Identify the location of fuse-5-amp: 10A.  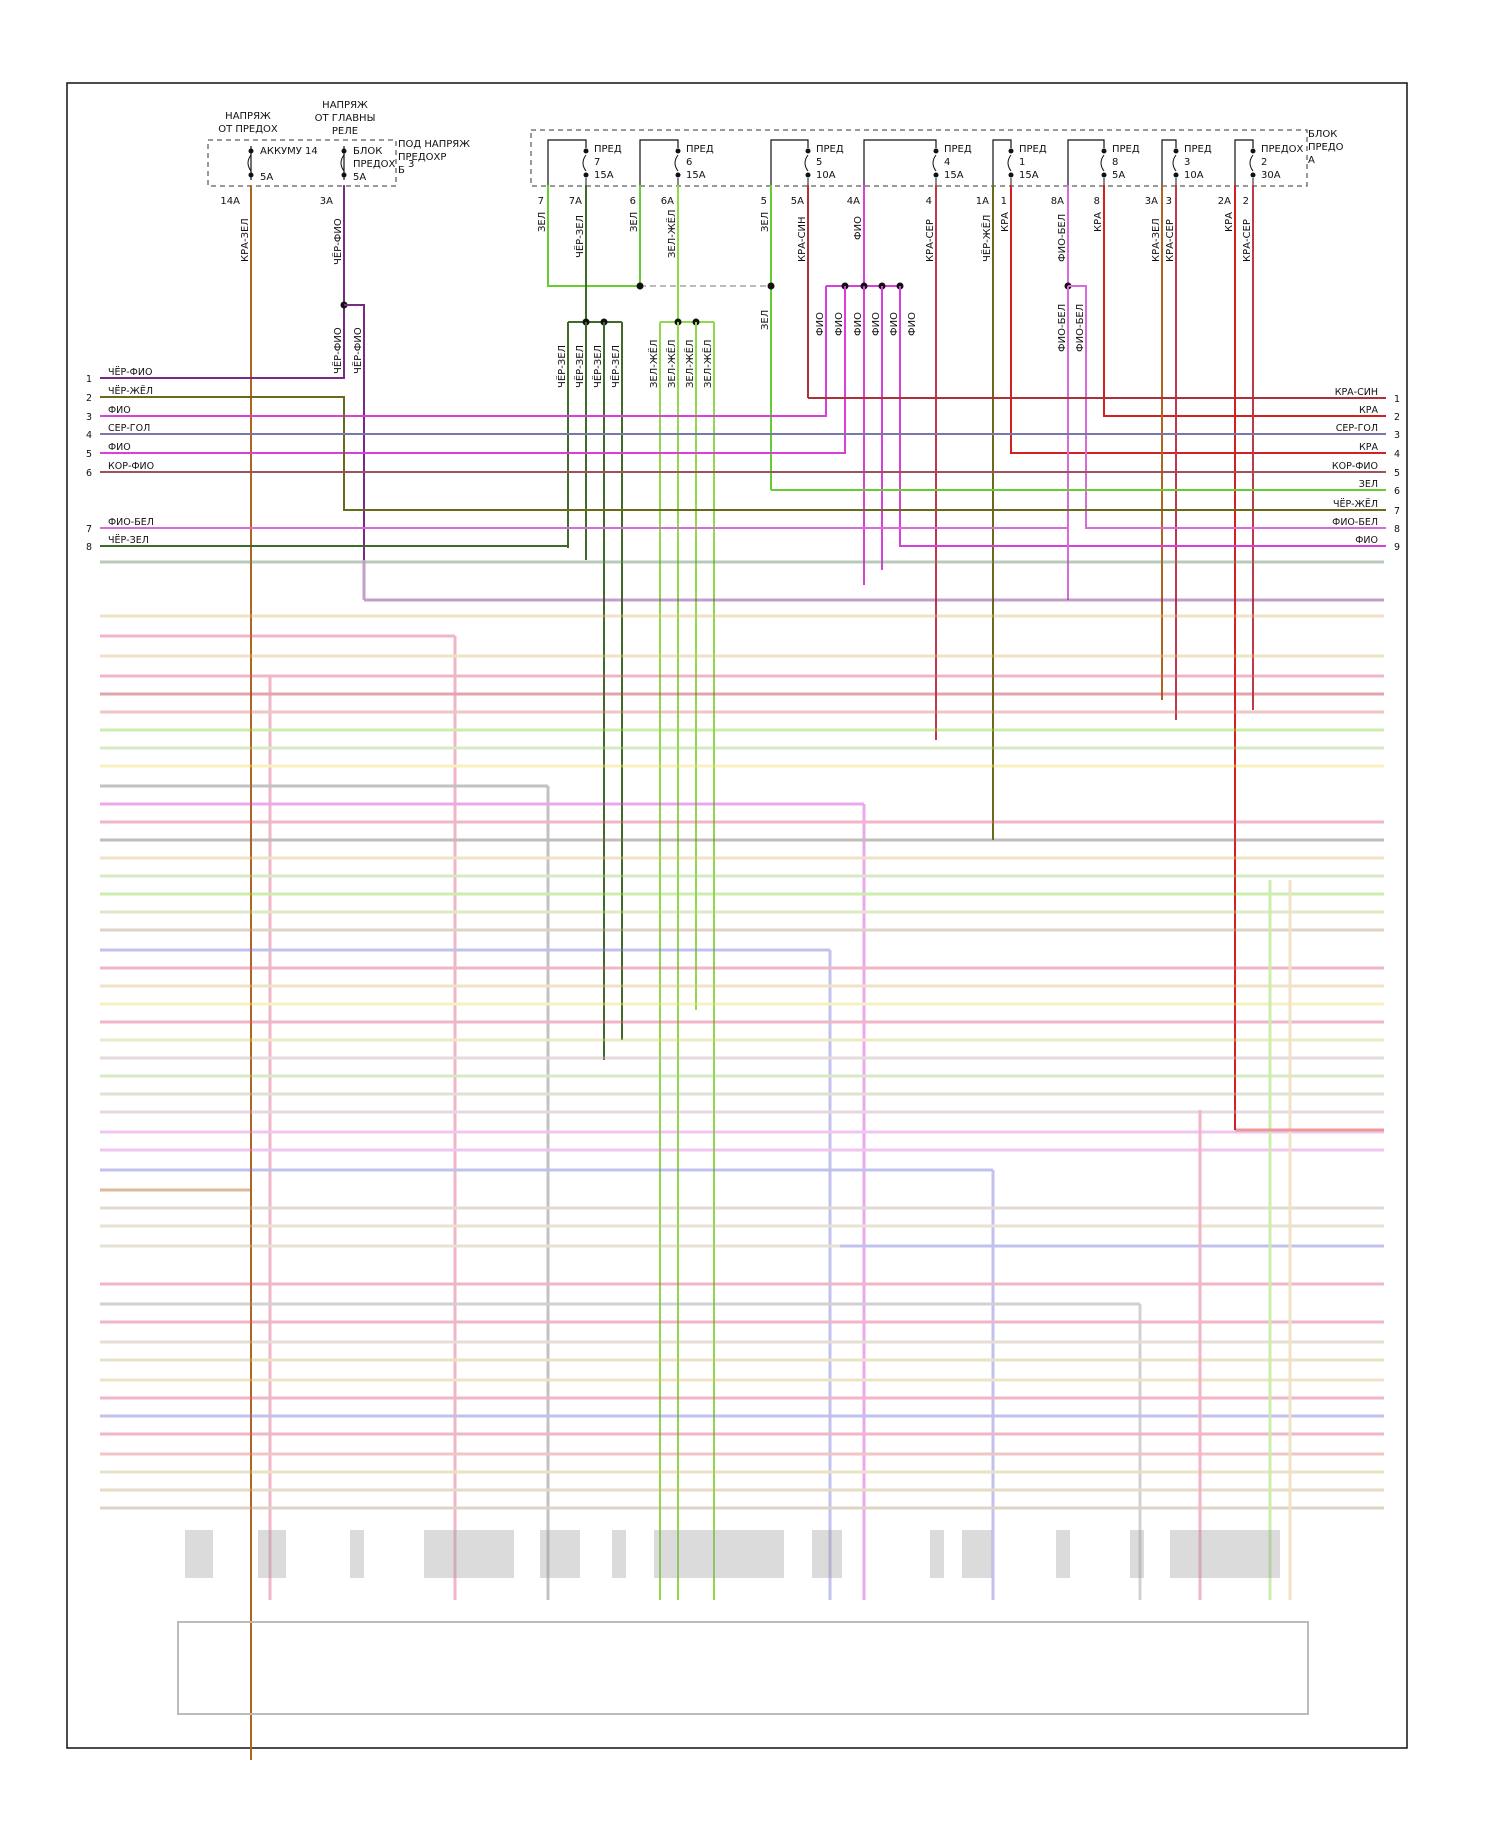
(826, 175).